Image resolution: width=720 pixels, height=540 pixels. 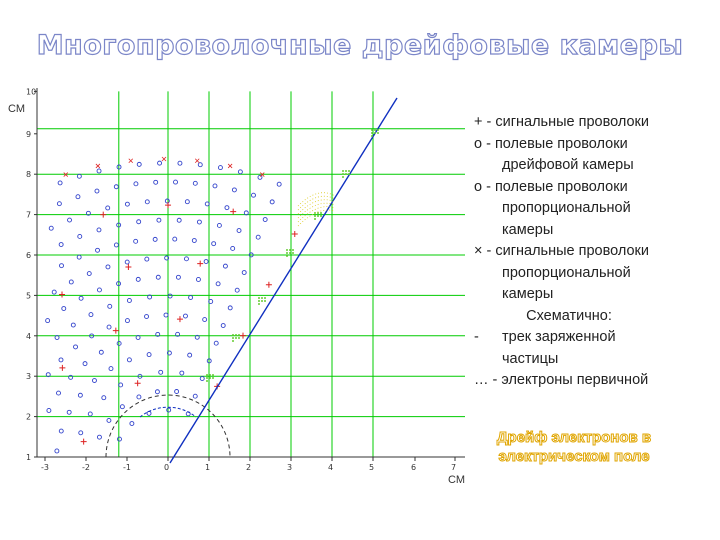 I want to click on x-unit-label: СМ, so click(x=456, y=480).